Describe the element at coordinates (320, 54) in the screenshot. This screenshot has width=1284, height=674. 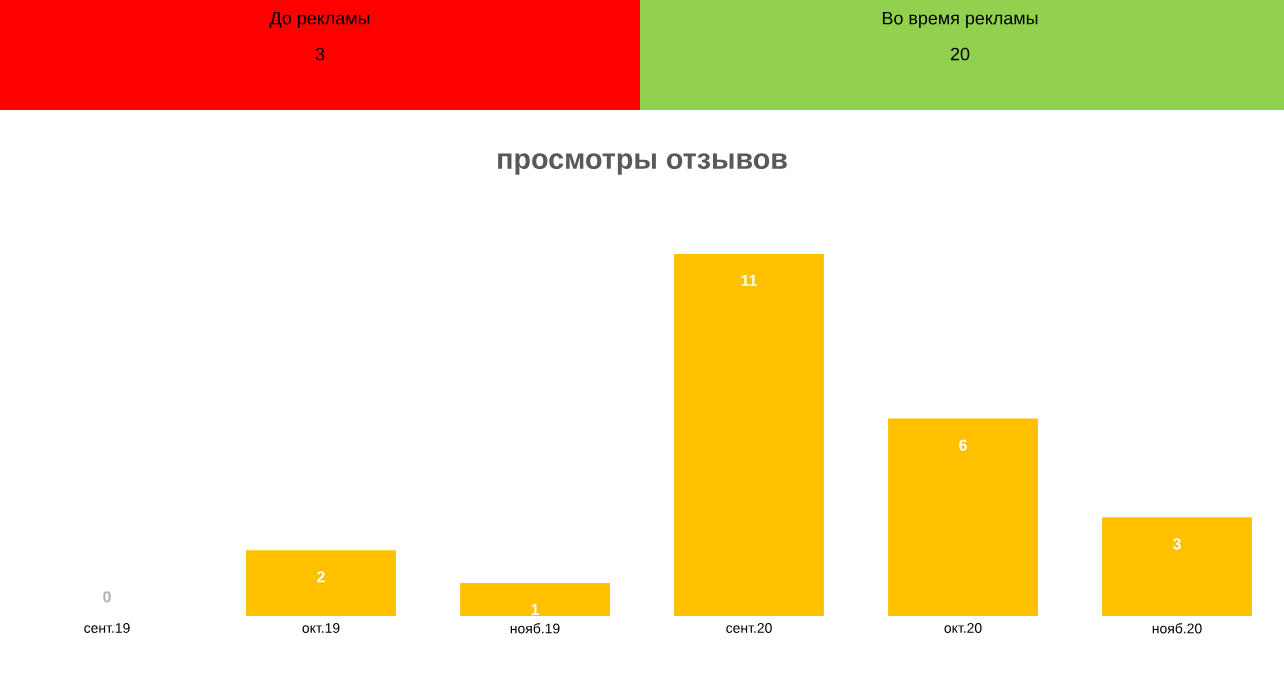
I see `text: 3` at that location.